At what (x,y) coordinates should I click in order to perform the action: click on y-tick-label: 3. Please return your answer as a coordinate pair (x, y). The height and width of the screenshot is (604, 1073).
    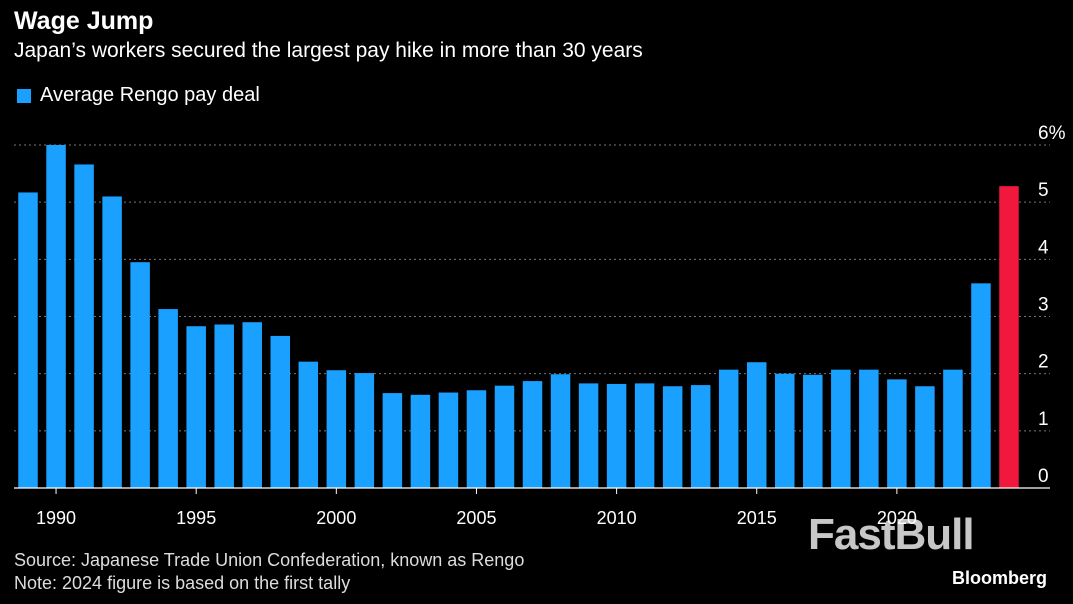
    Looking at the image, I should click on (1043, 305).